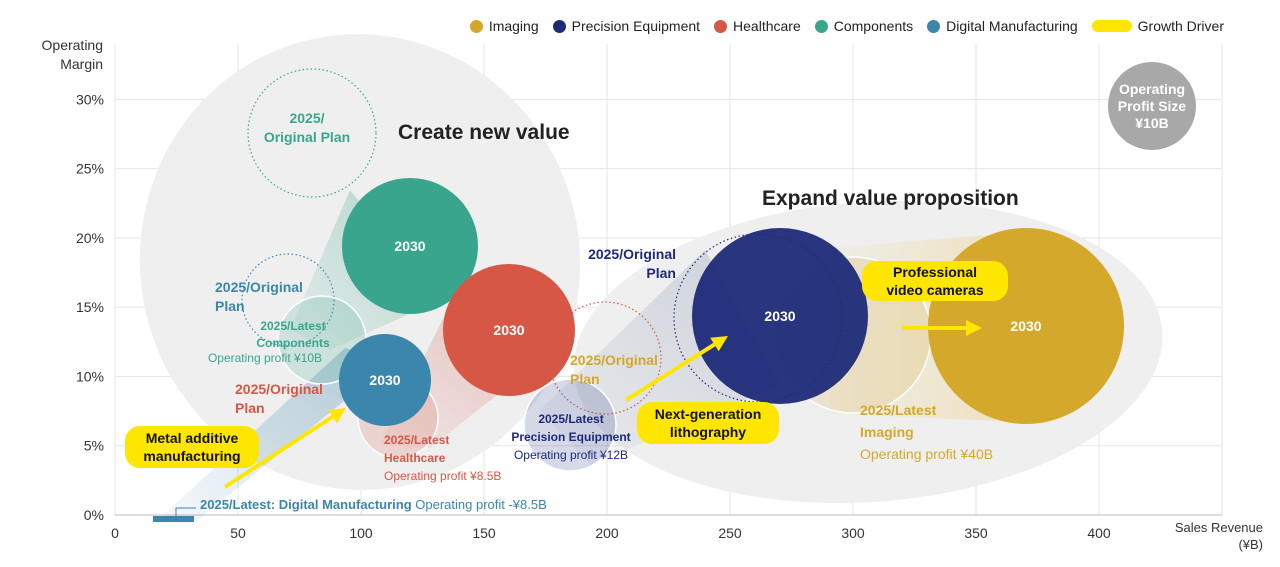  I want to click on growth-driver-pill-label: lithography, so click(708, 432).